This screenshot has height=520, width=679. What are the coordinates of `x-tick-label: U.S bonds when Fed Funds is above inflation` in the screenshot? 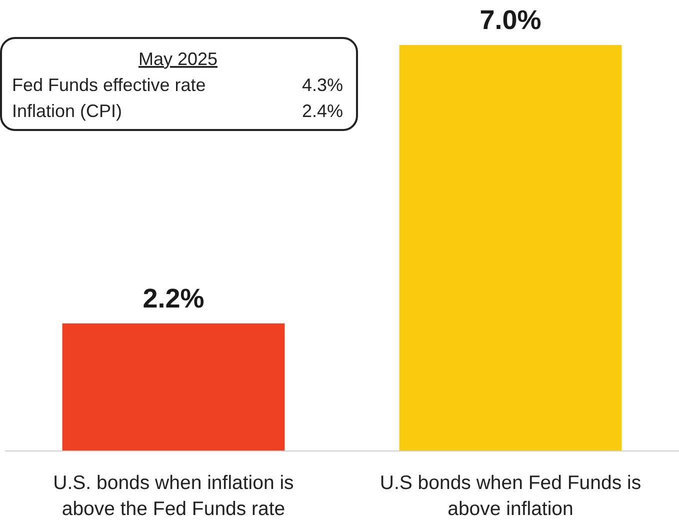 It's located at (511, 496).